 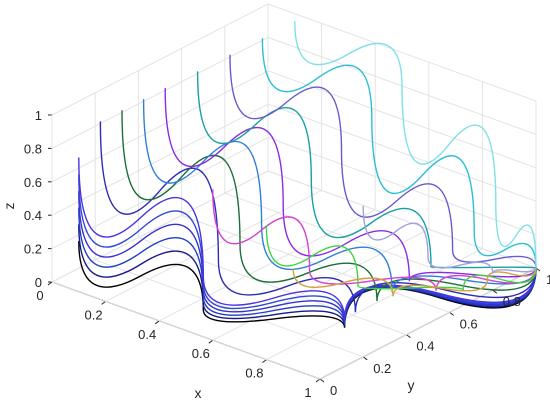 What do you see at coordinates (382, 368) in the screenshot?
I see `y-tick-label: 0.2` at bounding box center [382, 368].